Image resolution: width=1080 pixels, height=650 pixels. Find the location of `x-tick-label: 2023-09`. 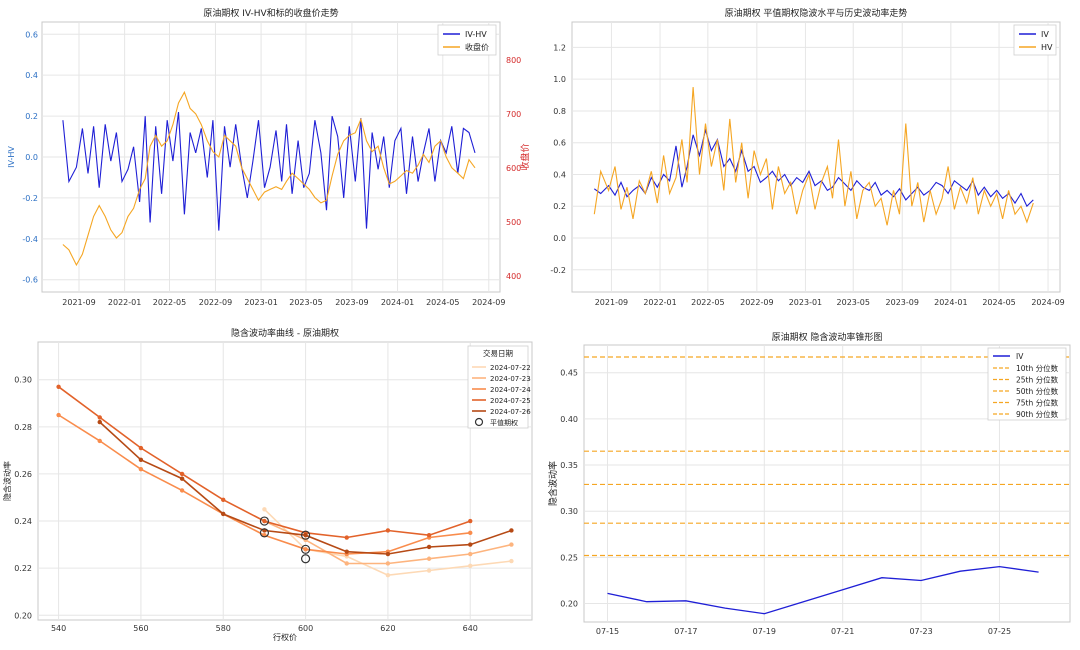

x-tick-label: 2023-09 is located at coordinates (902, 302).